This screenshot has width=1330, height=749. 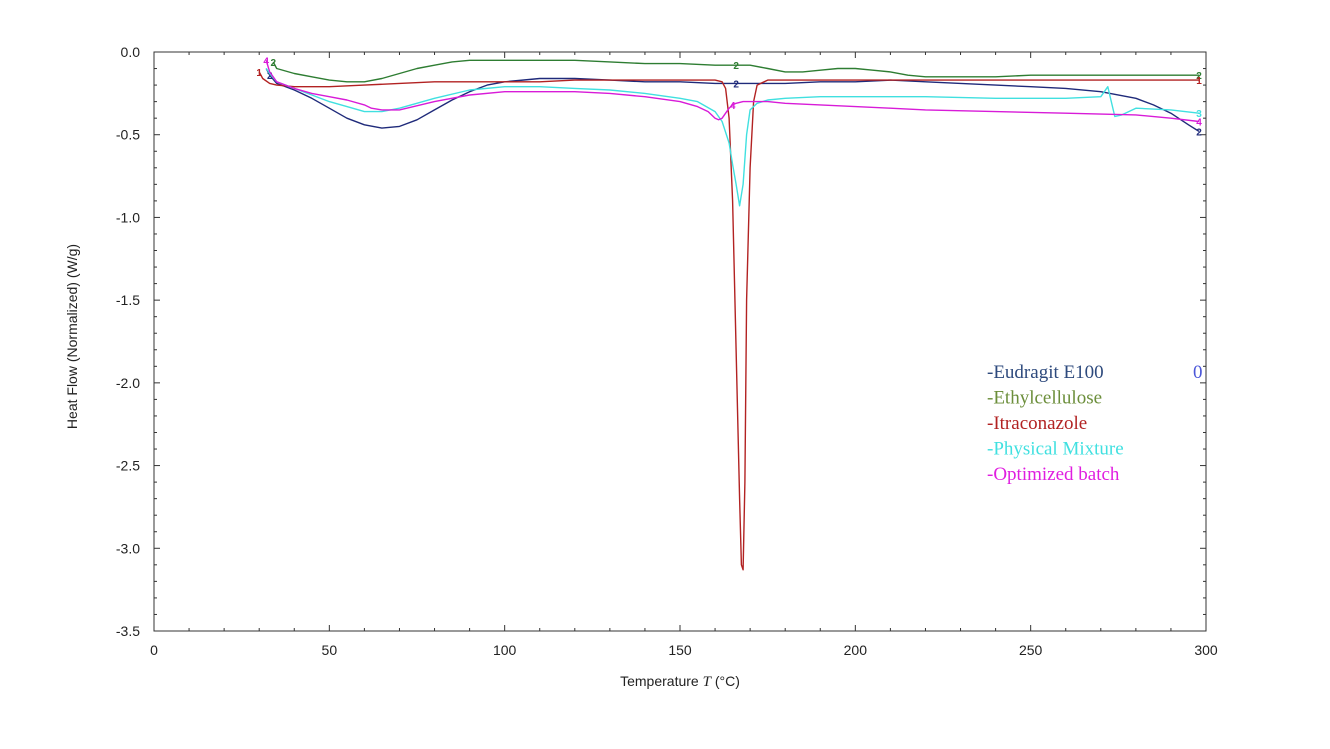 What do you see at coordinates (505, 650) in the screenshot?
I see `x-tick-label: 100` at bounding box center [505, 650].